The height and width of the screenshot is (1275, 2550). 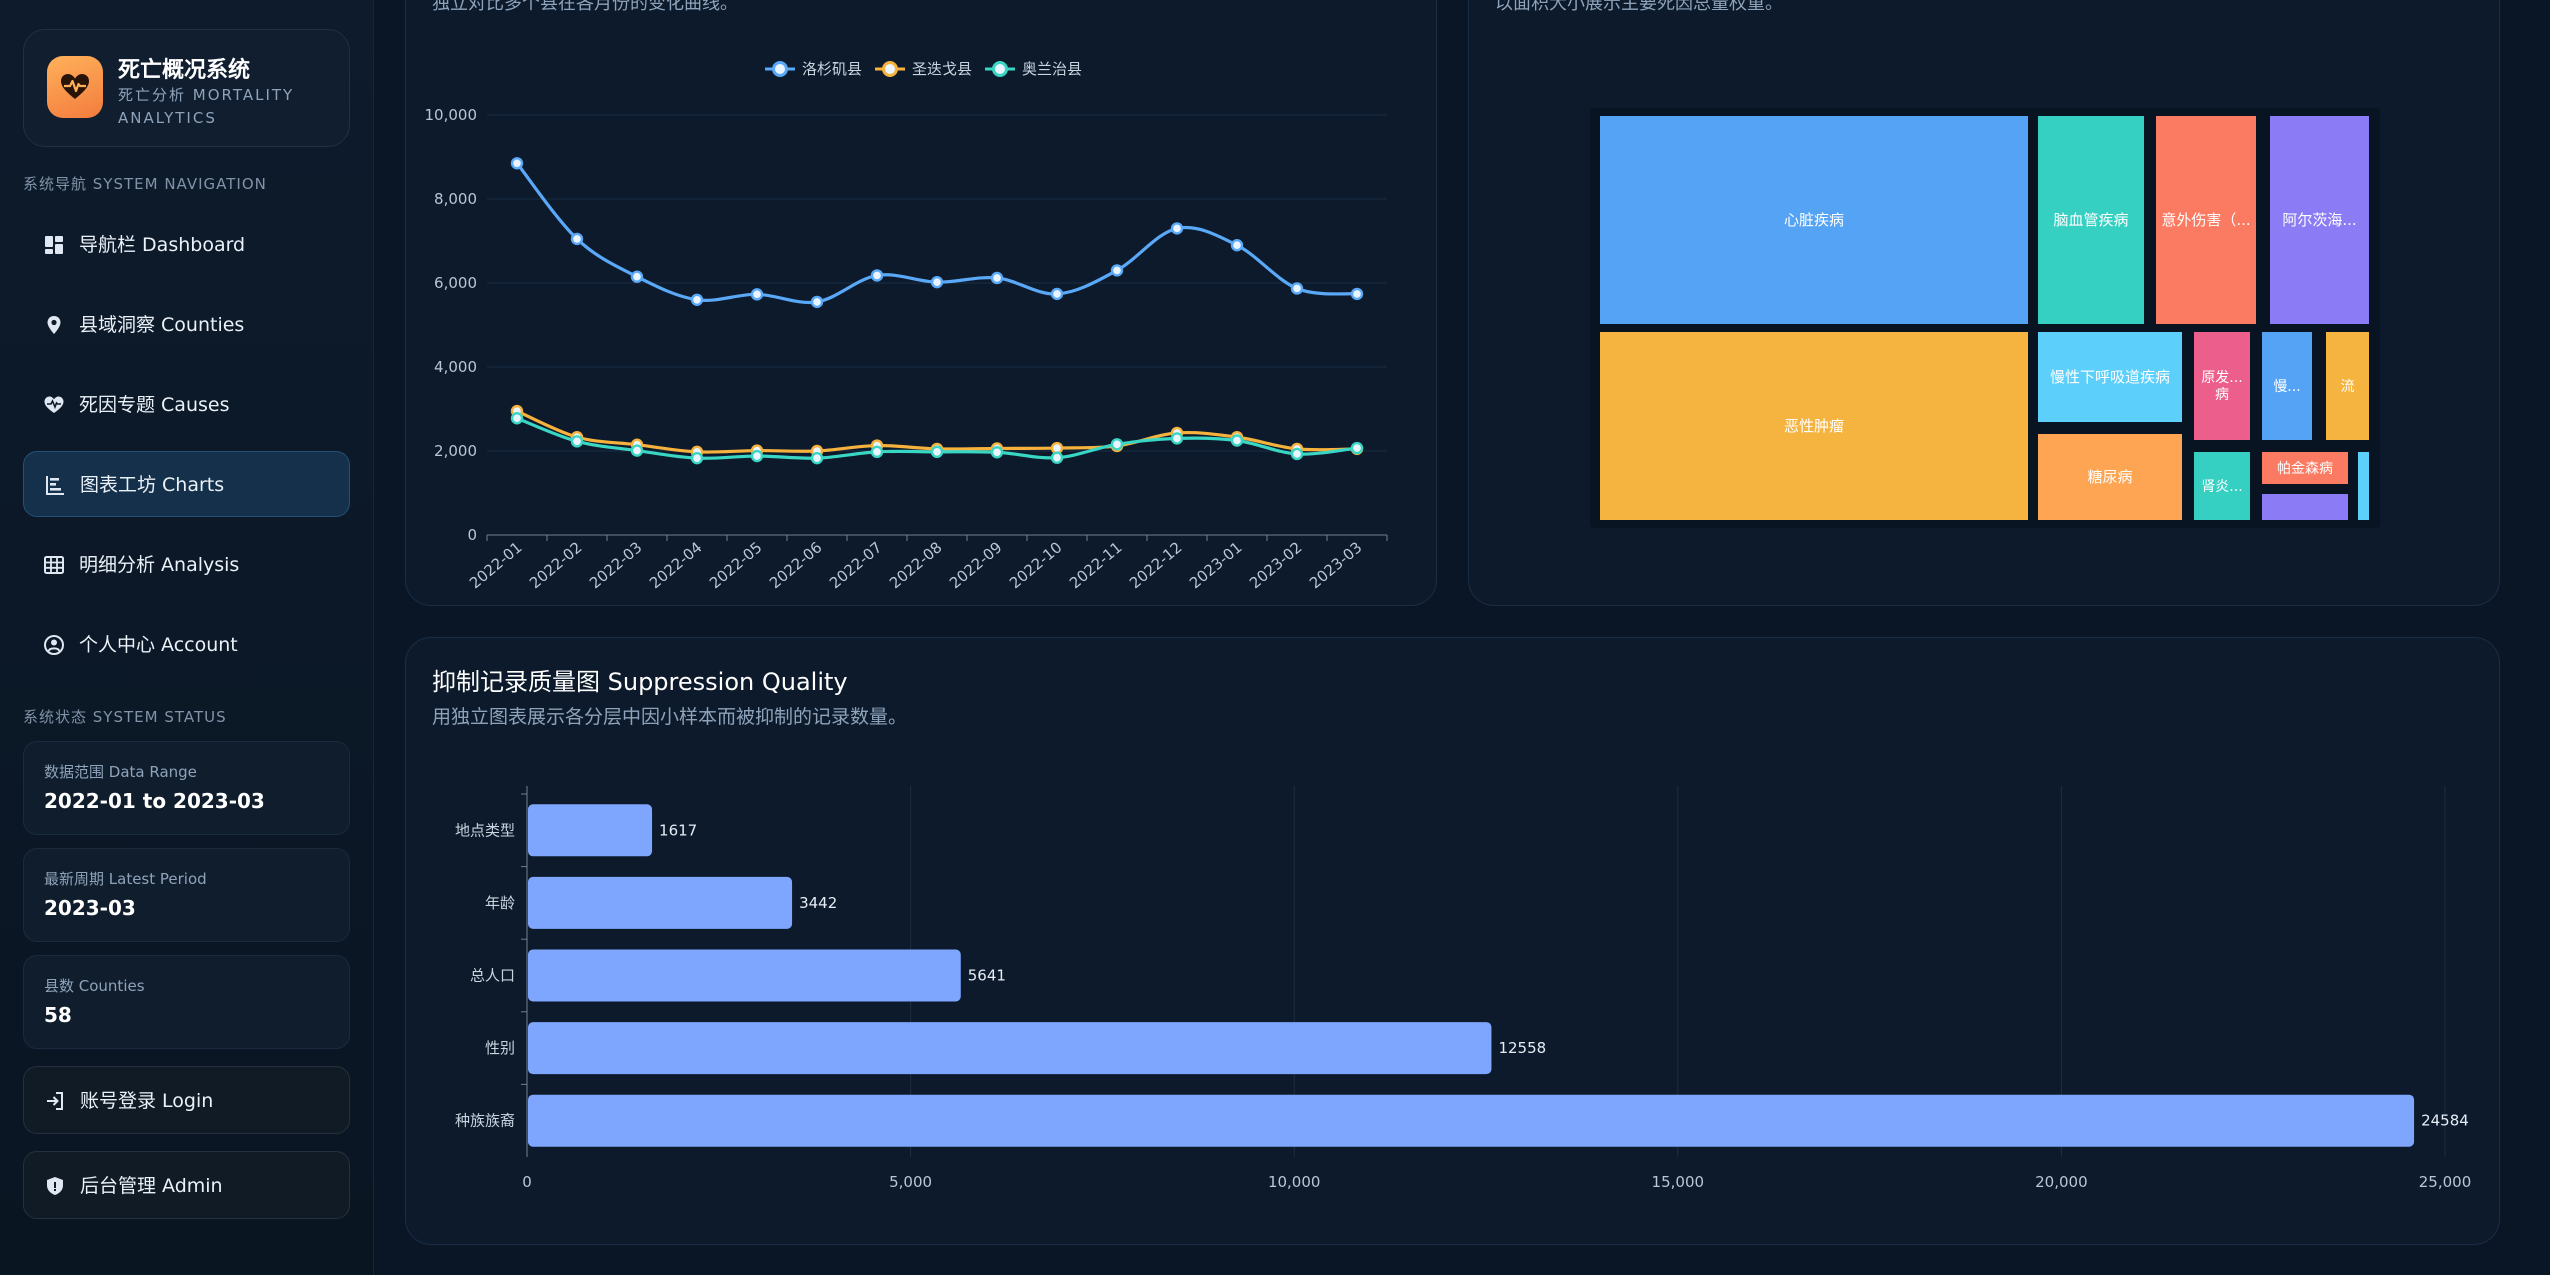 What do you see at coordinates (55, 485) in the screenshot?
I see `chart-icon` at bounding box center [55, 485].